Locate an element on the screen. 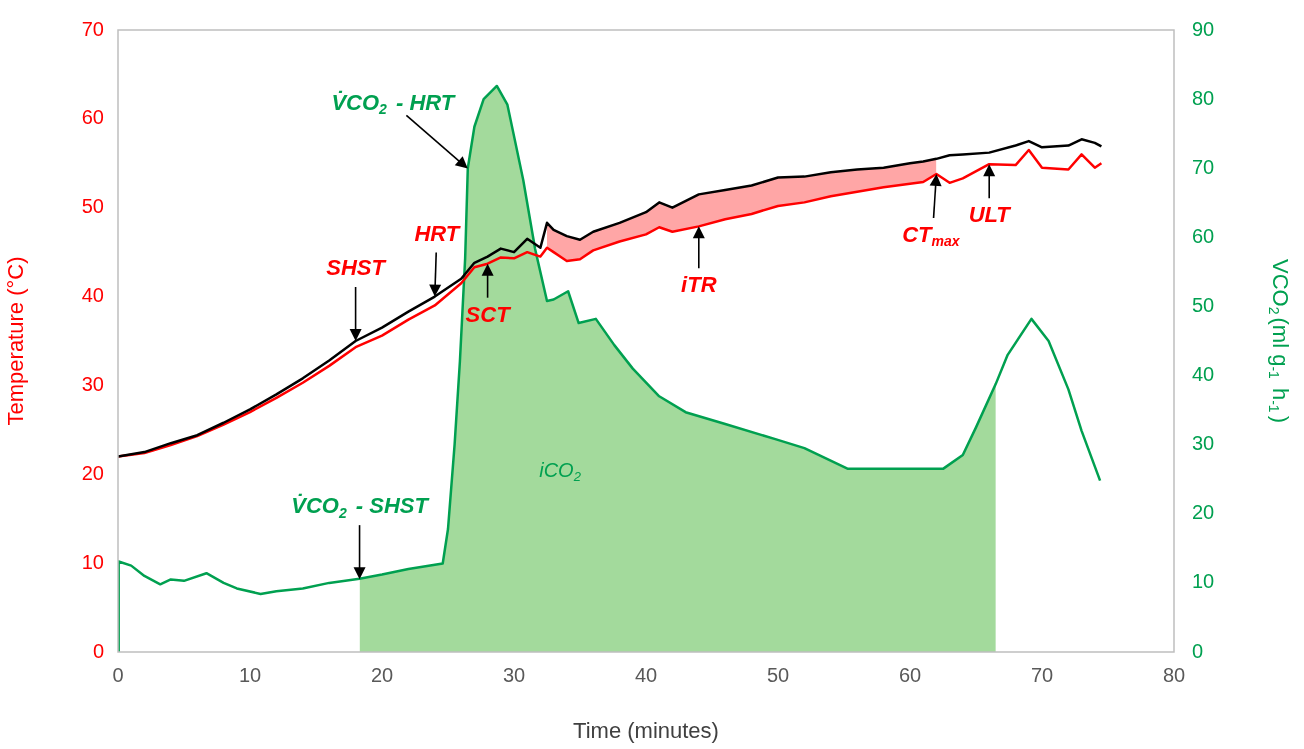  y-tick-label: 50 is located at coordinates (92, 206).